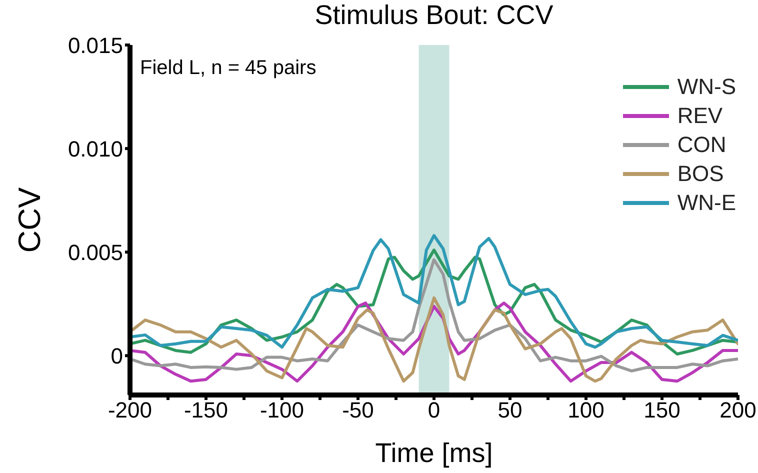 This screenshot has width=758, height=473. Describe the element at coordinates (130, 410) in the screenshot. I see `x-tick-label: -200` at that location.